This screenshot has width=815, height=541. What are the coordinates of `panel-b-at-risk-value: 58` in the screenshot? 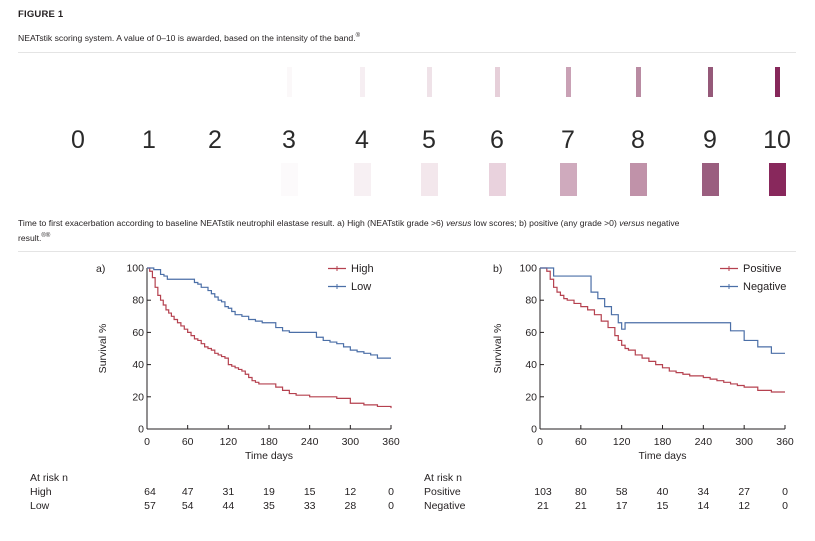 It's located at (622, 492).